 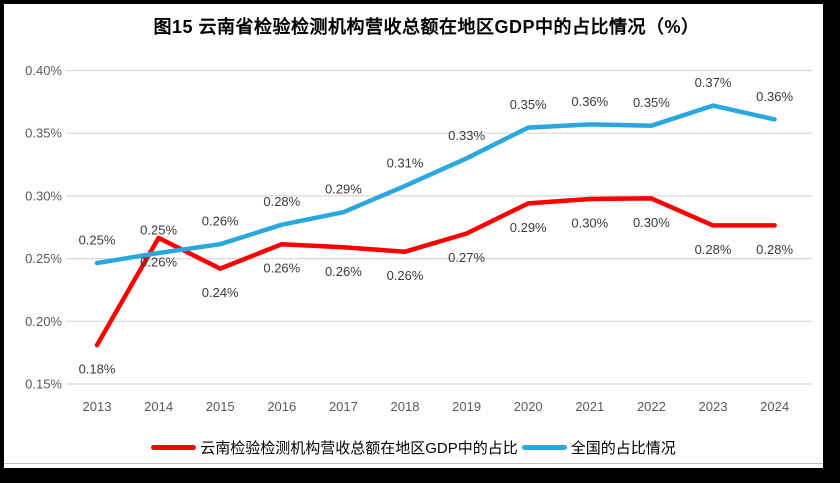 I want to click on legend-label-national: 全国的占比情况, so click(x=623, y=448).